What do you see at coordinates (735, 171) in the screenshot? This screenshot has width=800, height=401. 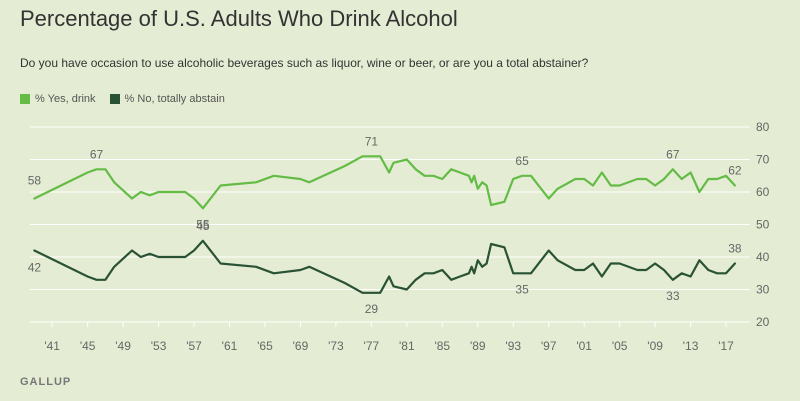 I see `data-label-yes-2018: 62` at bounding box center [735, 171].